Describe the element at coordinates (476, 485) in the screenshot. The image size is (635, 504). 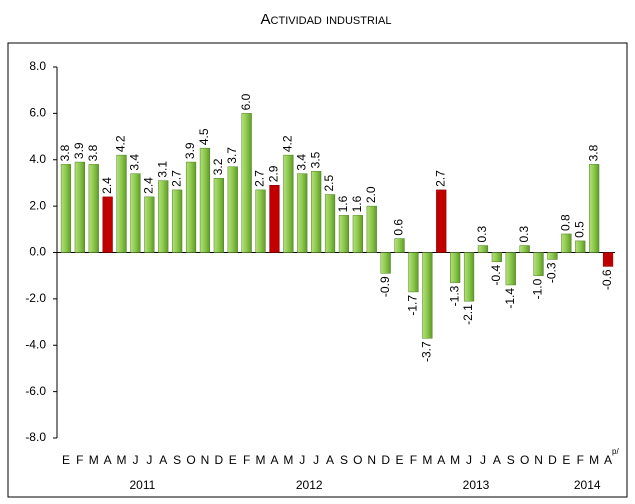
I see `x-group-label: 2013` at that location.